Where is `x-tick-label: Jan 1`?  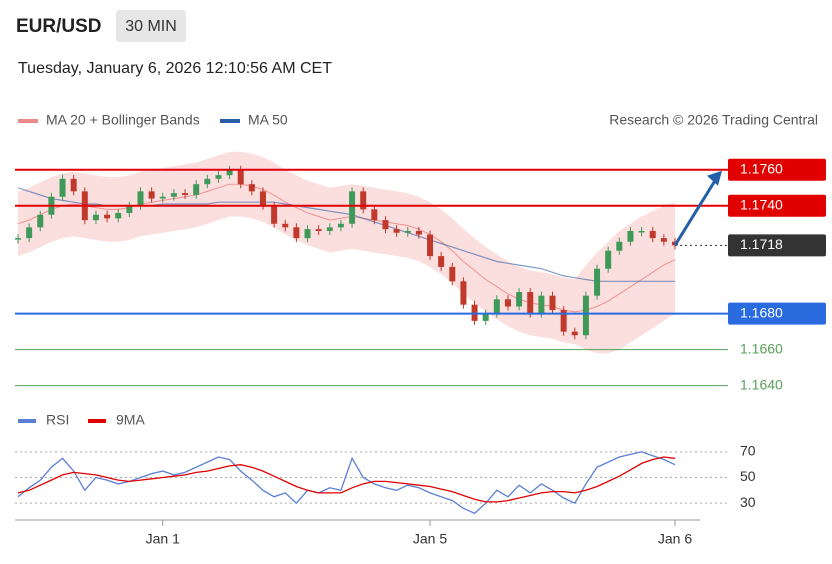 x-tick-label: Jan 1 is located at coordinates (163, 539).